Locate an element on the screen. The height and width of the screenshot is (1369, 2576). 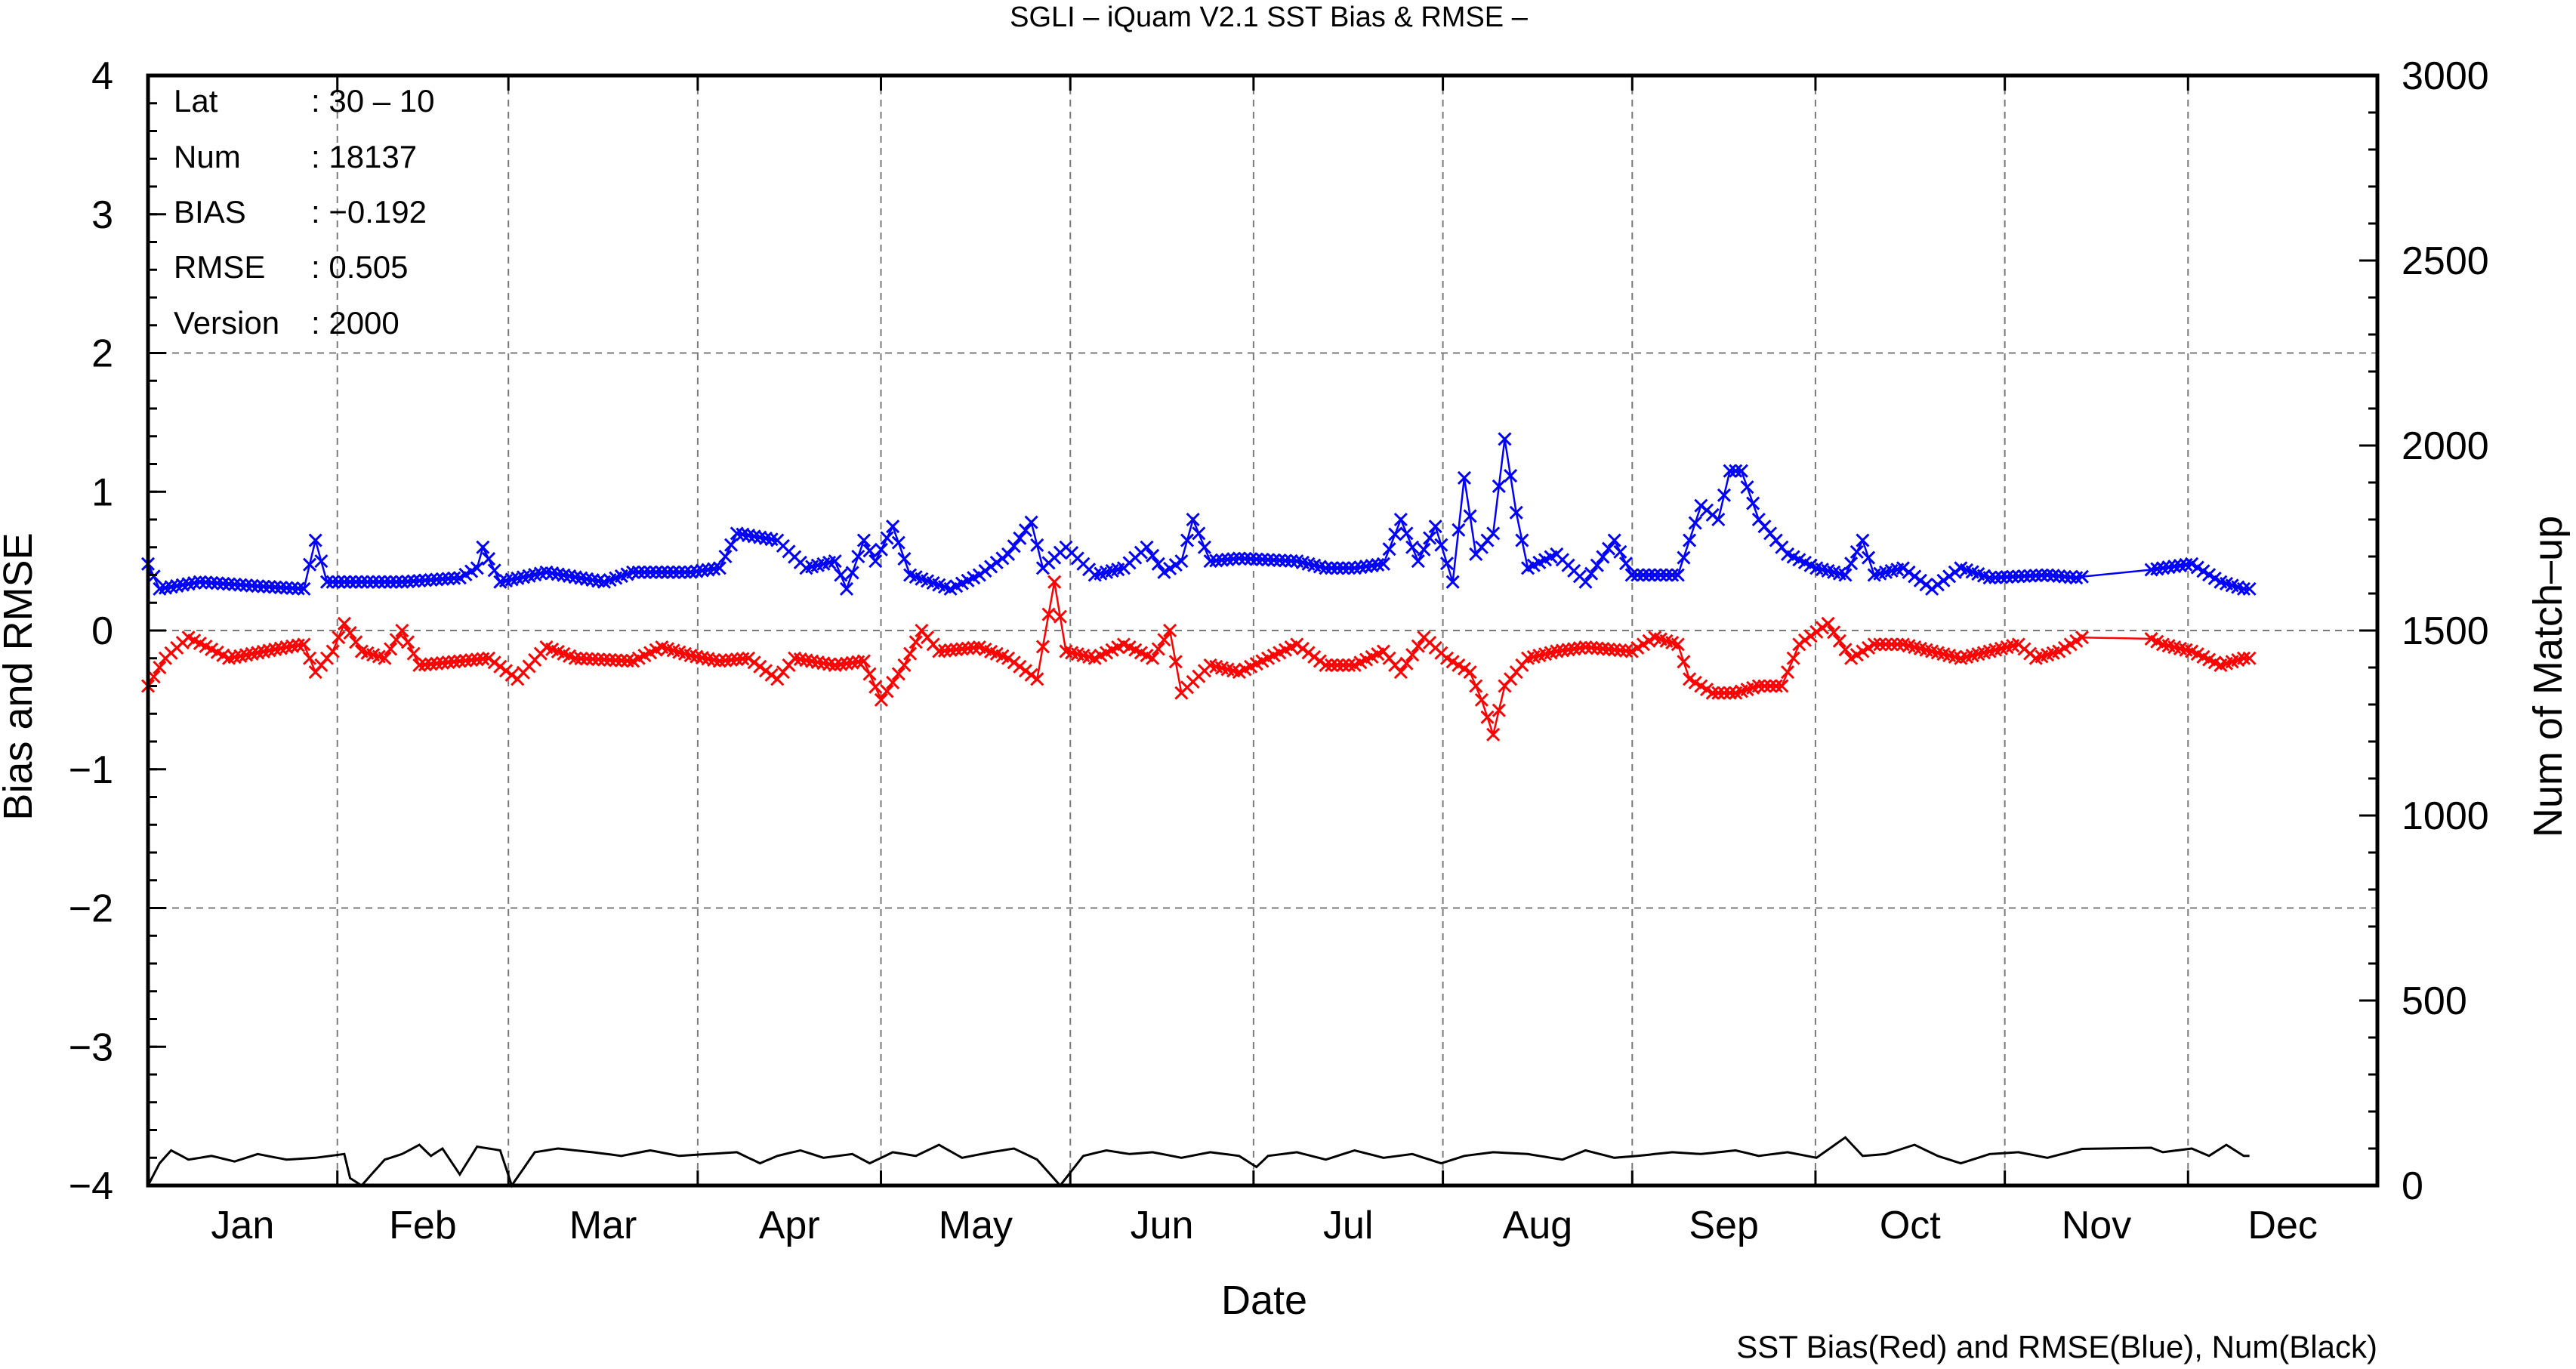
y2-axis-label: Num of Match–up is located at coordinates (2548, 676).